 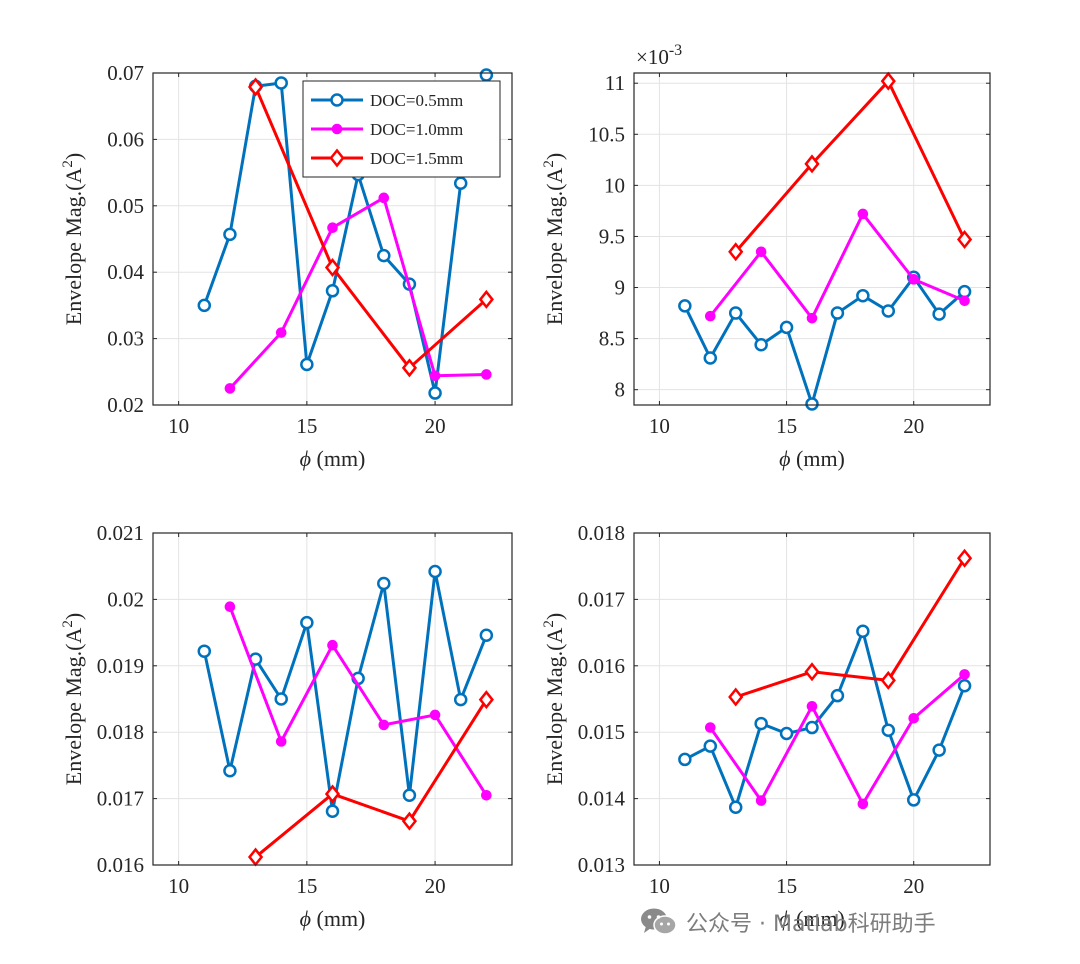 What do you see at coordinates (125, 272) in the screenshot?
I see `y-tick-label: 0.04` at bounding box center [125, 272].